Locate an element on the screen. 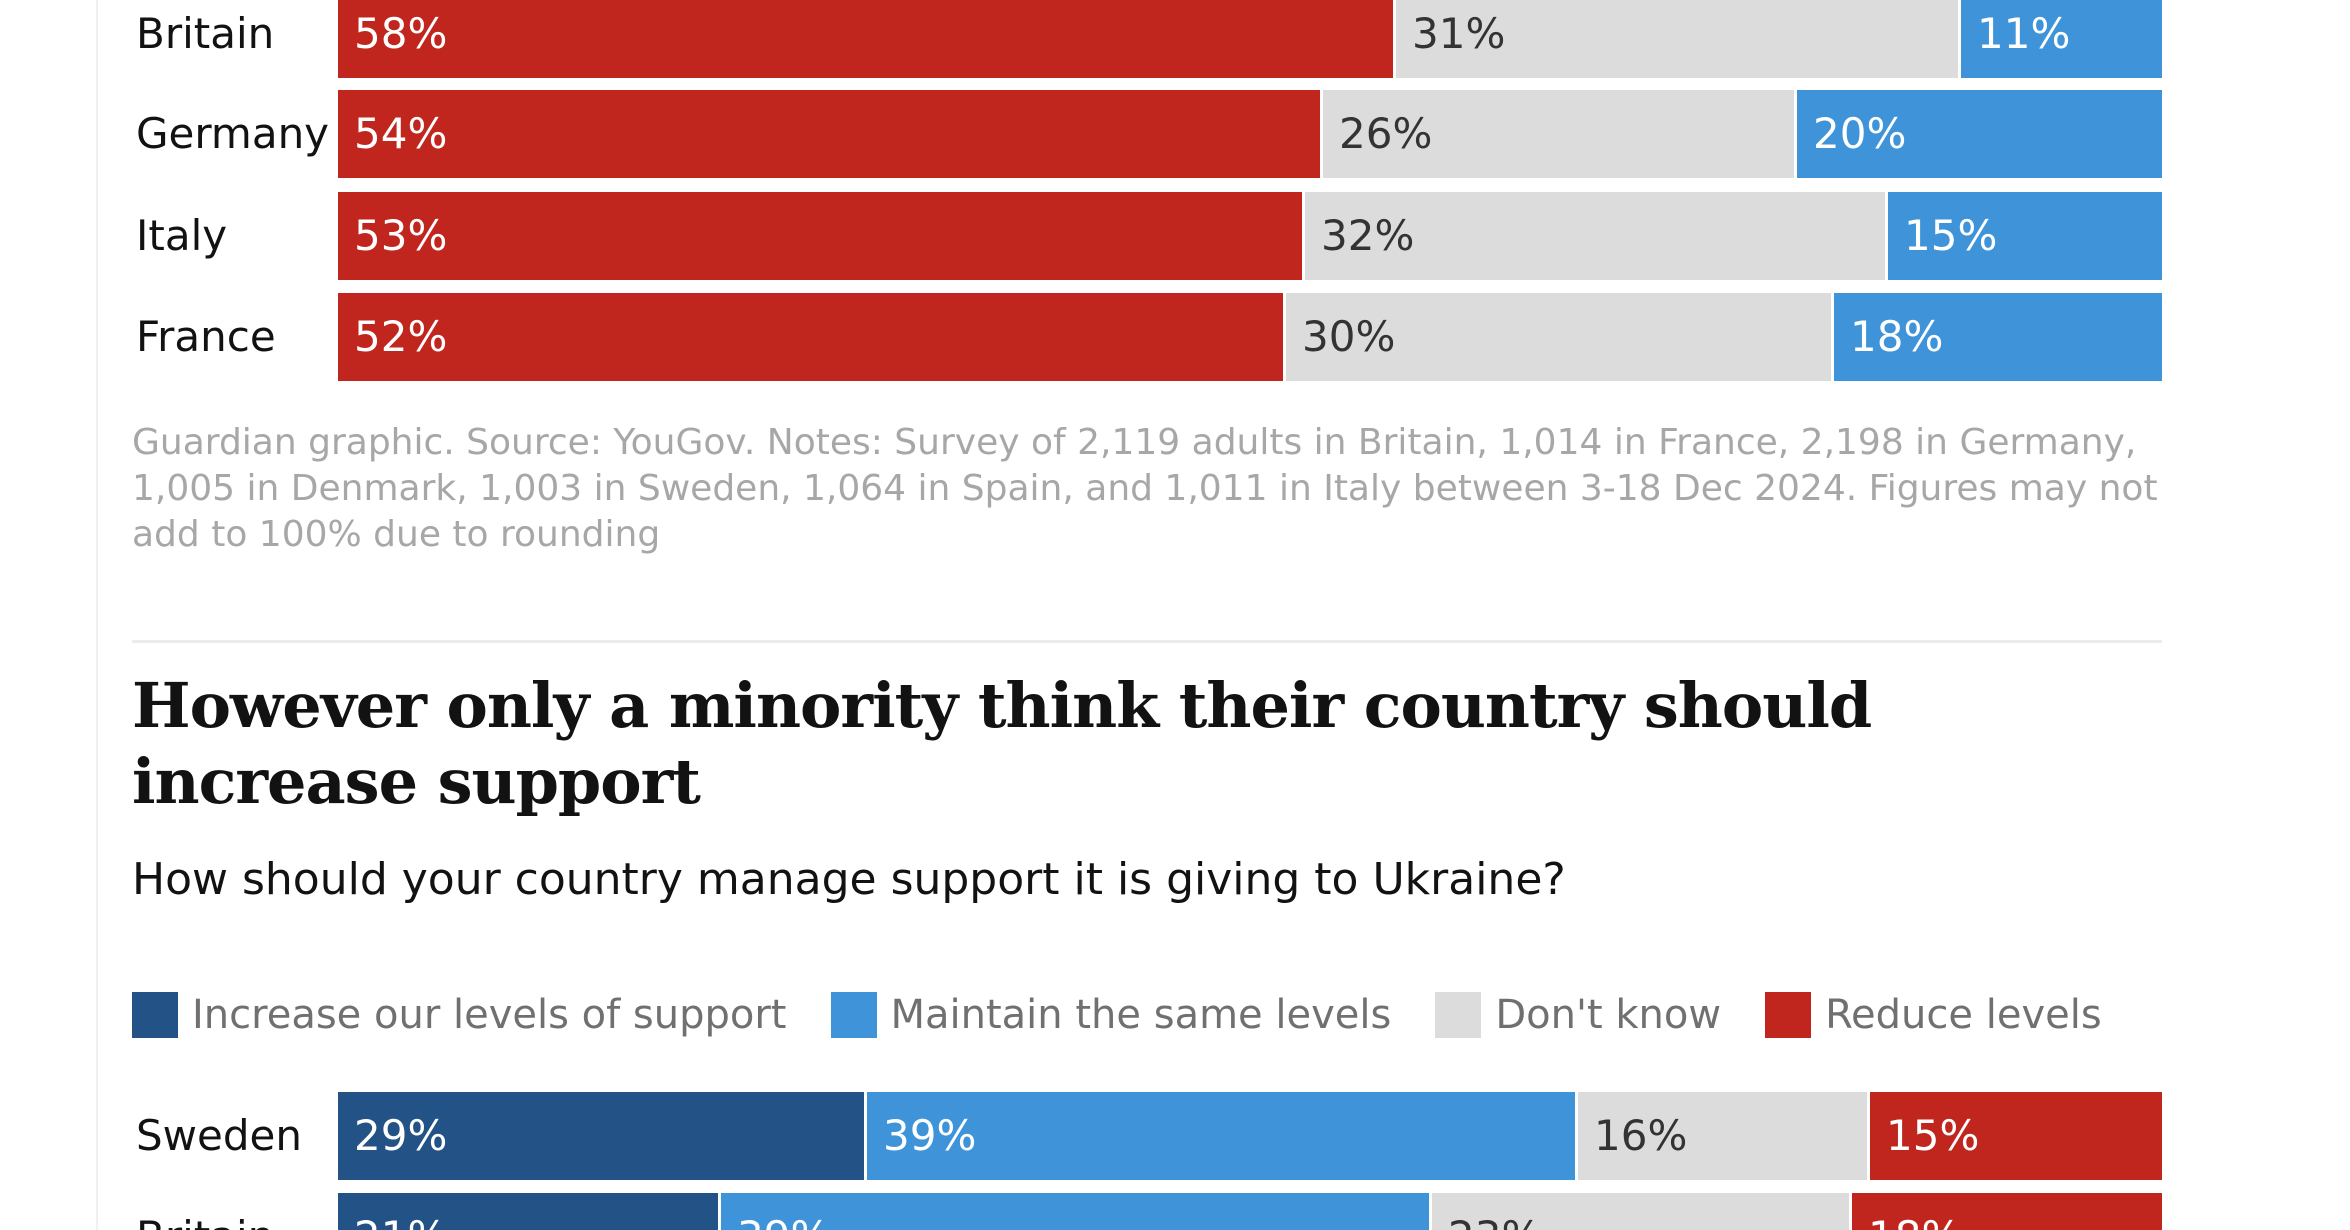 The width and height of the screenshot is (2350, 1230). bar-row-sweden: Sweden 29% 39% 16% 15% is located at coordinates (1147, 1136).